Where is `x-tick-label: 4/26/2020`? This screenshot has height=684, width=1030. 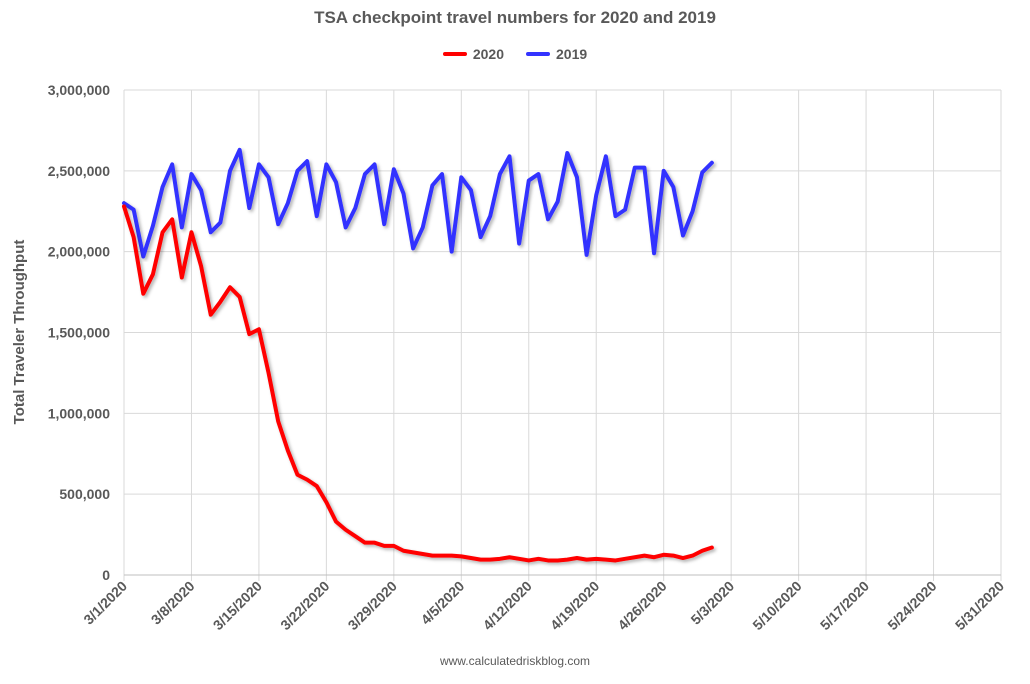 x-tick-label: 4/26/2020 is located at coordinates (642, 606).